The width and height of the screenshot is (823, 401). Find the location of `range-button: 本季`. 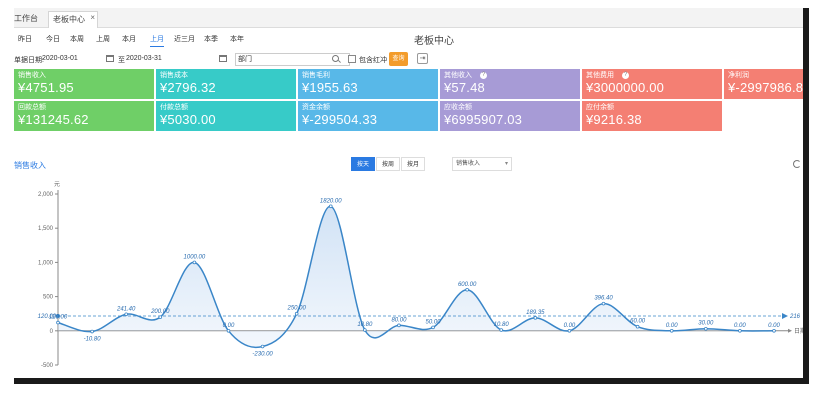

range-button: 本季 is located at coordinates (211, 39).